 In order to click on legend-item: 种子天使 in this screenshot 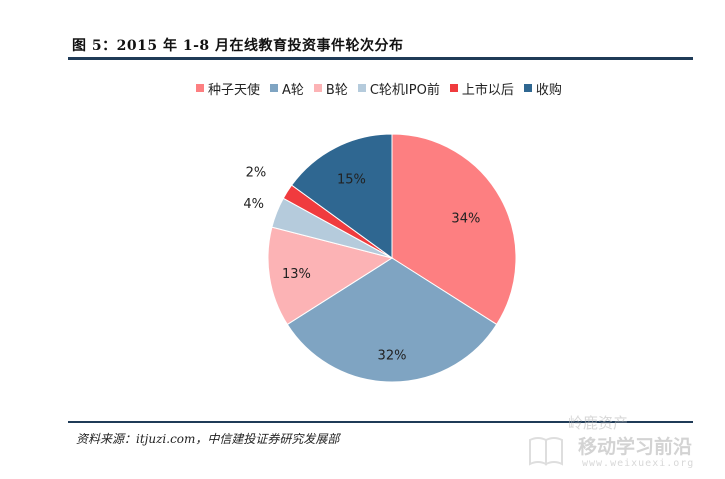, I will do `click(228, 88)`.